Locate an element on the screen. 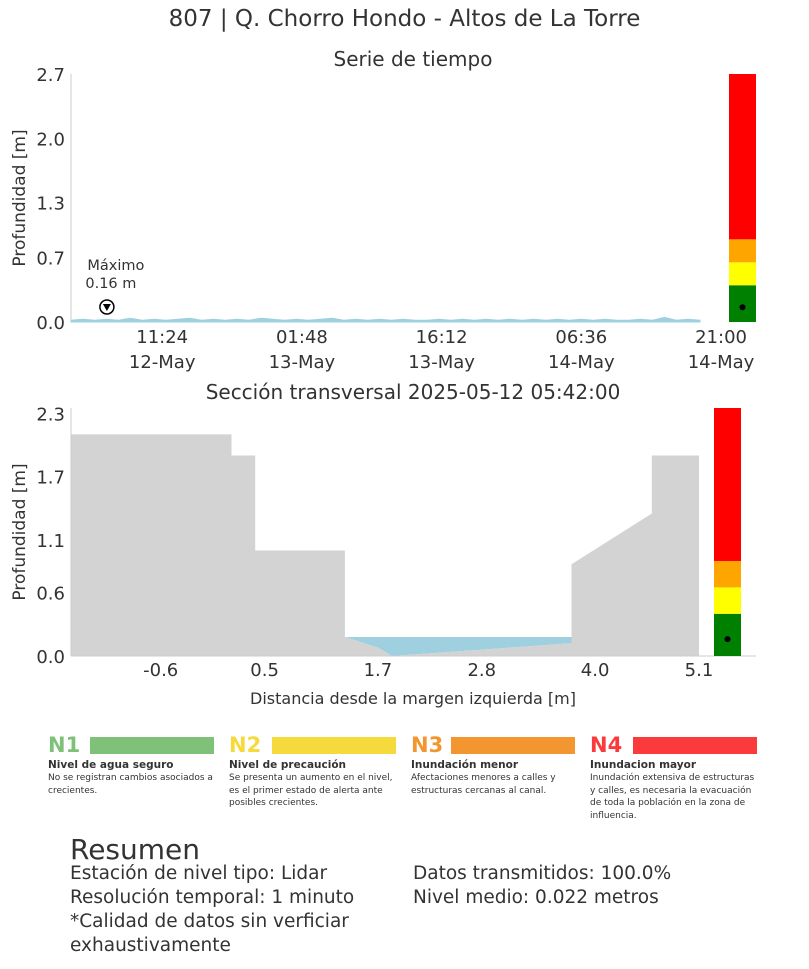 This screenshot has height=969, width=809. chart2-xlabel: Distancia desde la margen izquierda [m] is located at coordinates (413, 698).